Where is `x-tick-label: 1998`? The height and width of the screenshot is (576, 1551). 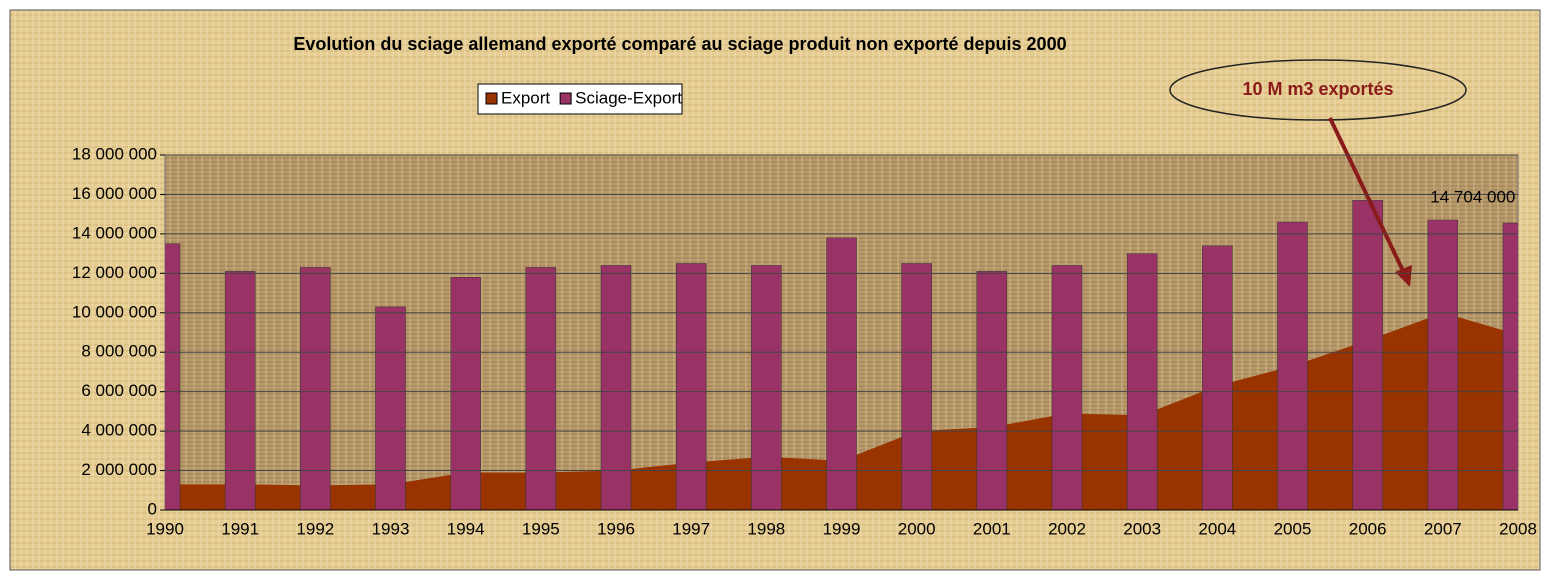 x-tick-label: 1998 is located at coordinates (766, 528).